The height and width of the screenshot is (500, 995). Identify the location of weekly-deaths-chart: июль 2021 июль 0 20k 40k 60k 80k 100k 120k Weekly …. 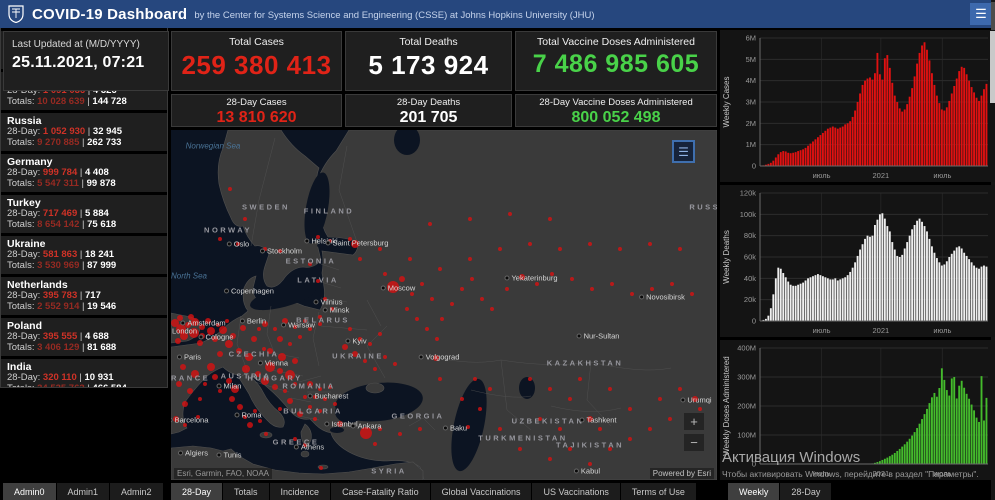
(857, 261).